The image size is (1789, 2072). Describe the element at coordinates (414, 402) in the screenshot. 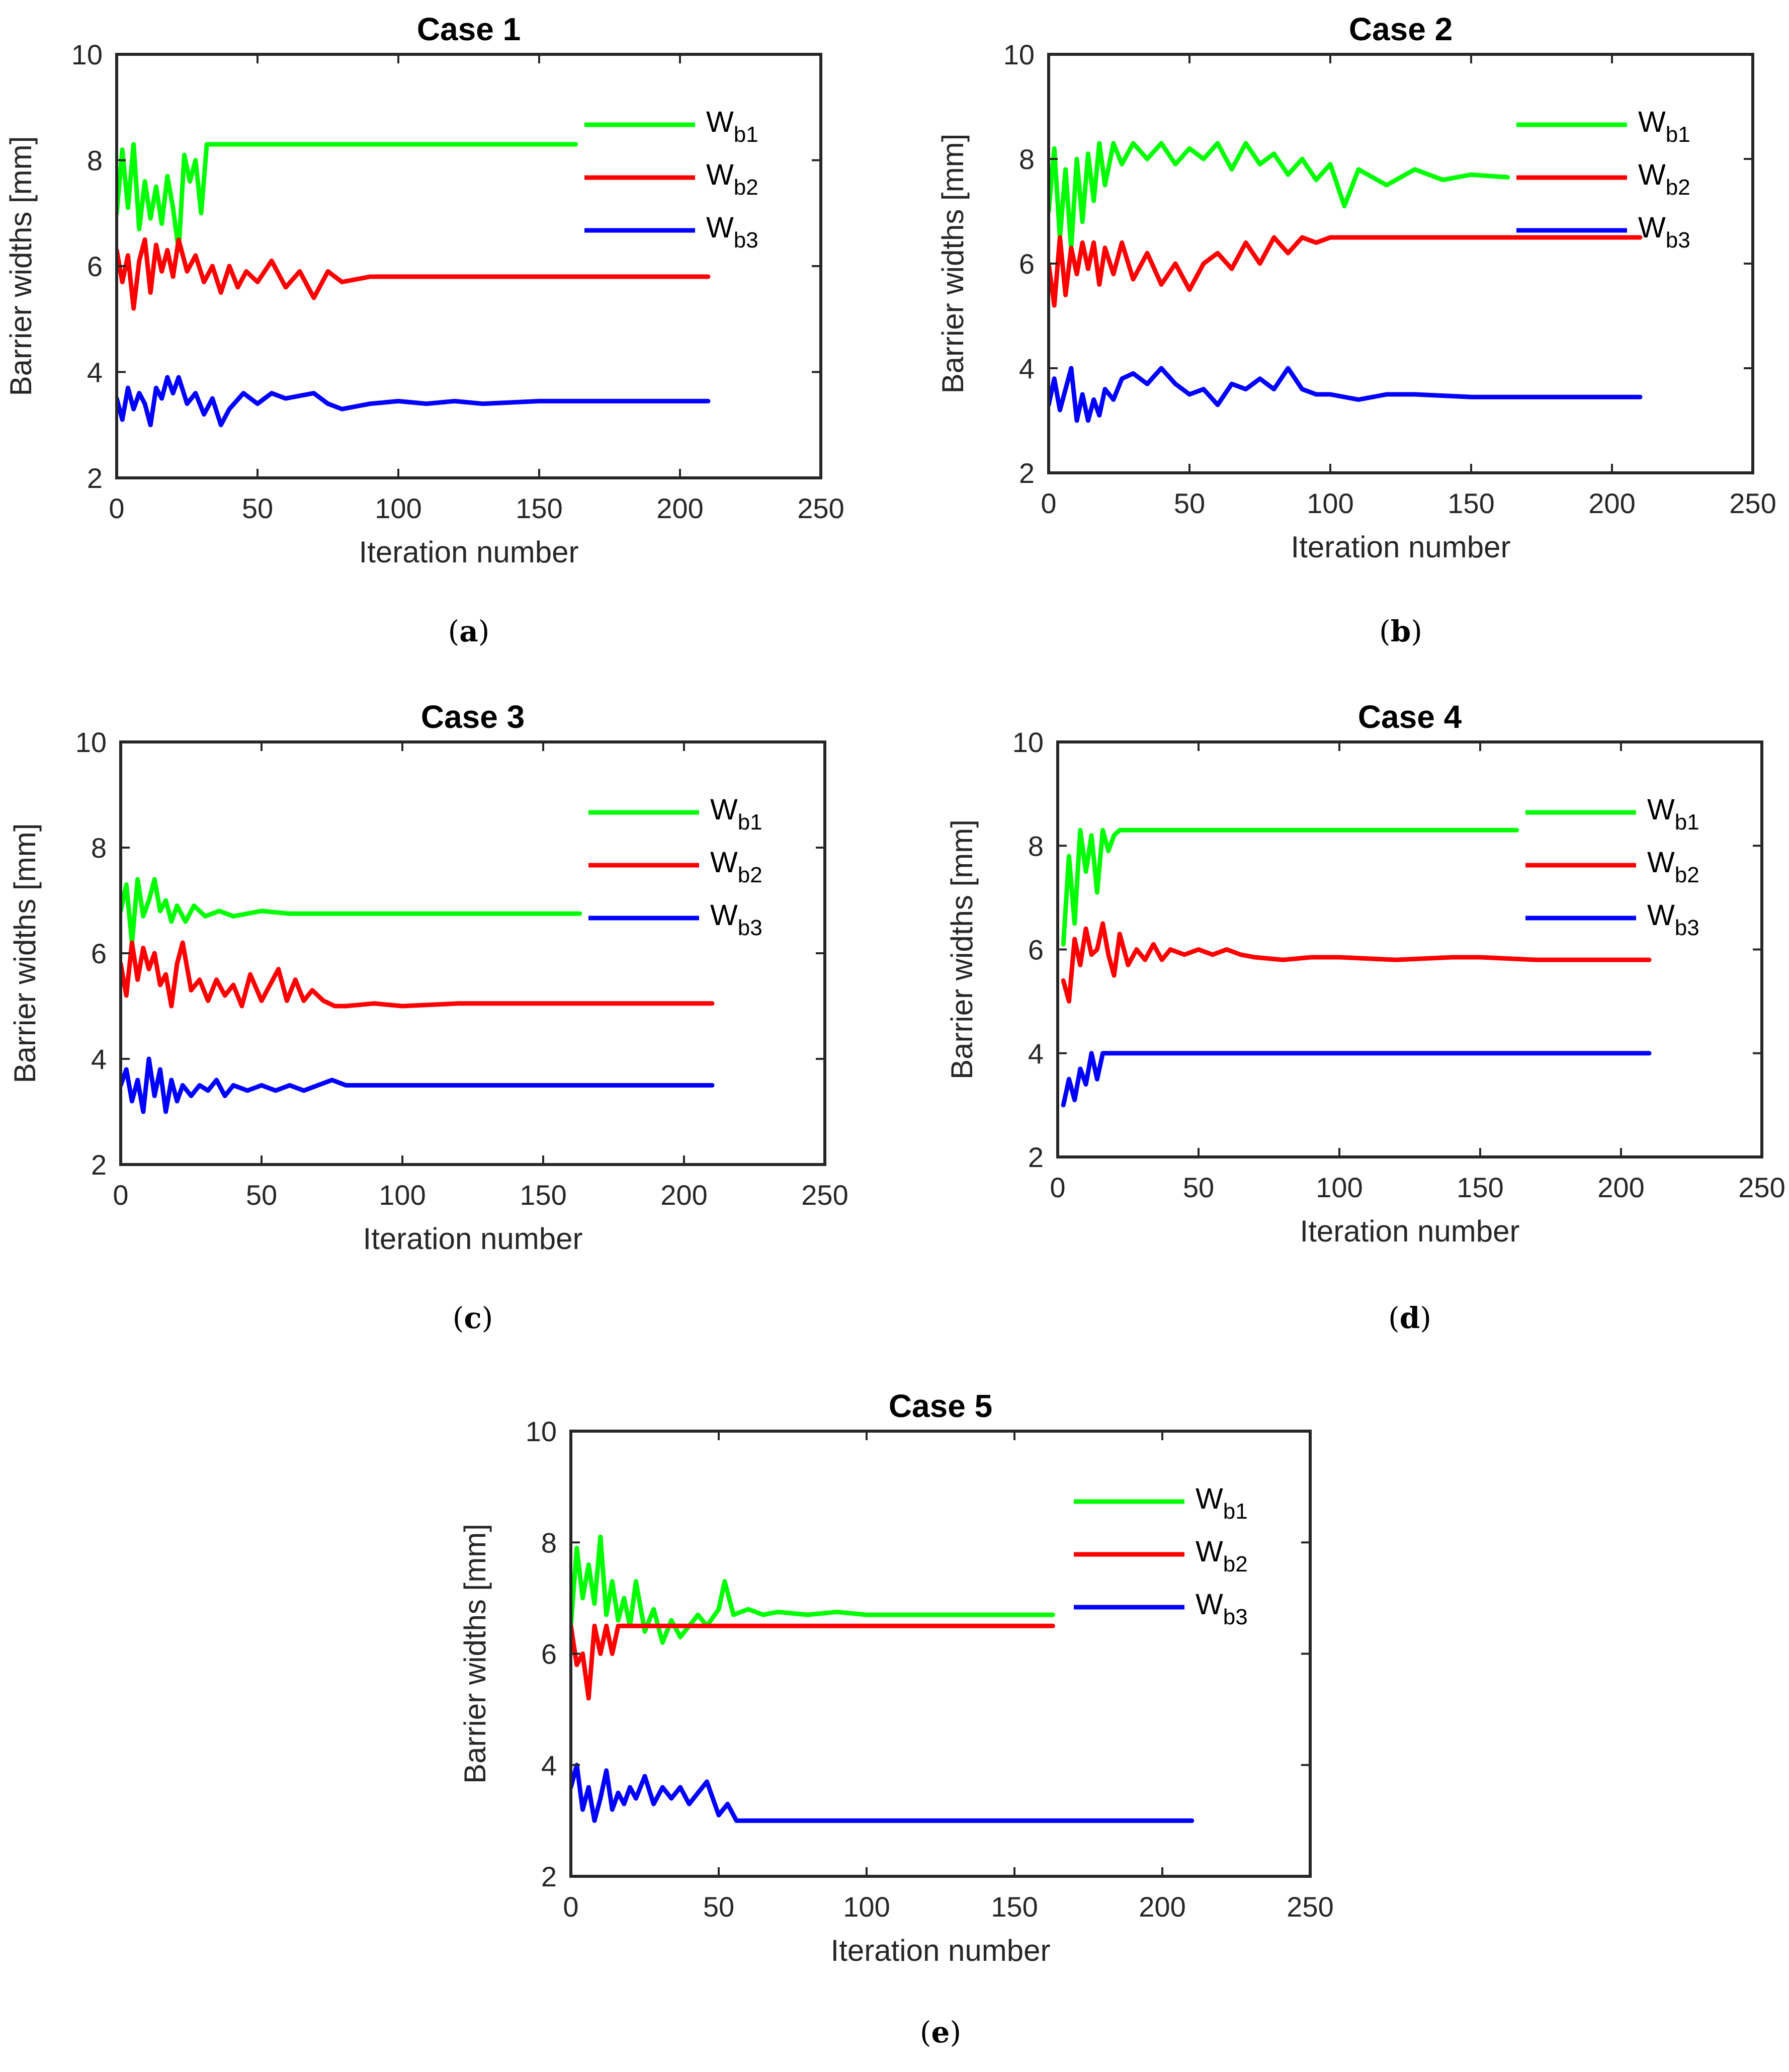

I see `series-line-wb3-case1` at that location.